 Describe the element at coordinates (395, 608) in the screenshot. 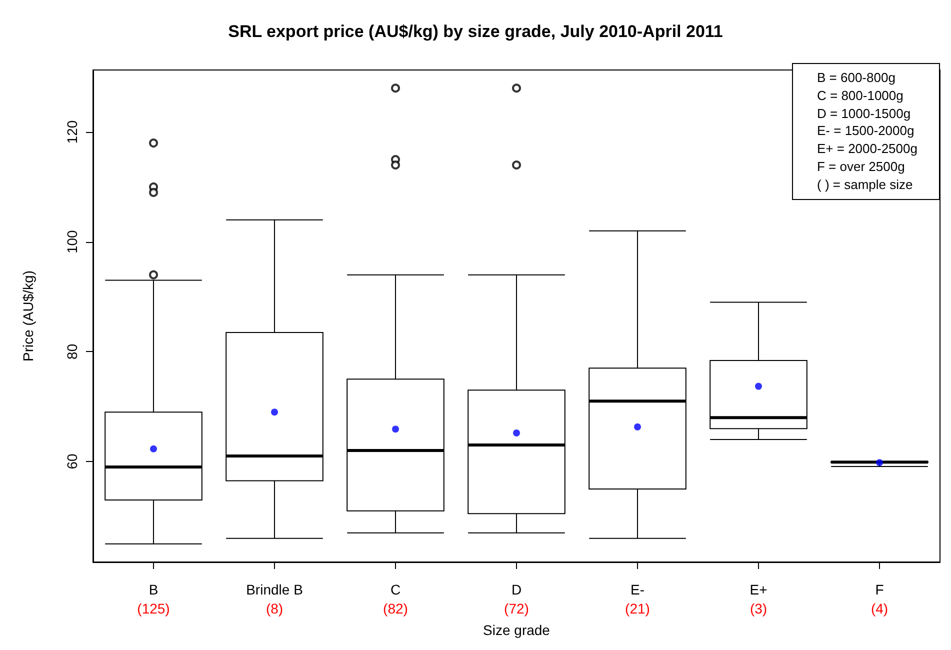

I see `text: (82)` at that location.